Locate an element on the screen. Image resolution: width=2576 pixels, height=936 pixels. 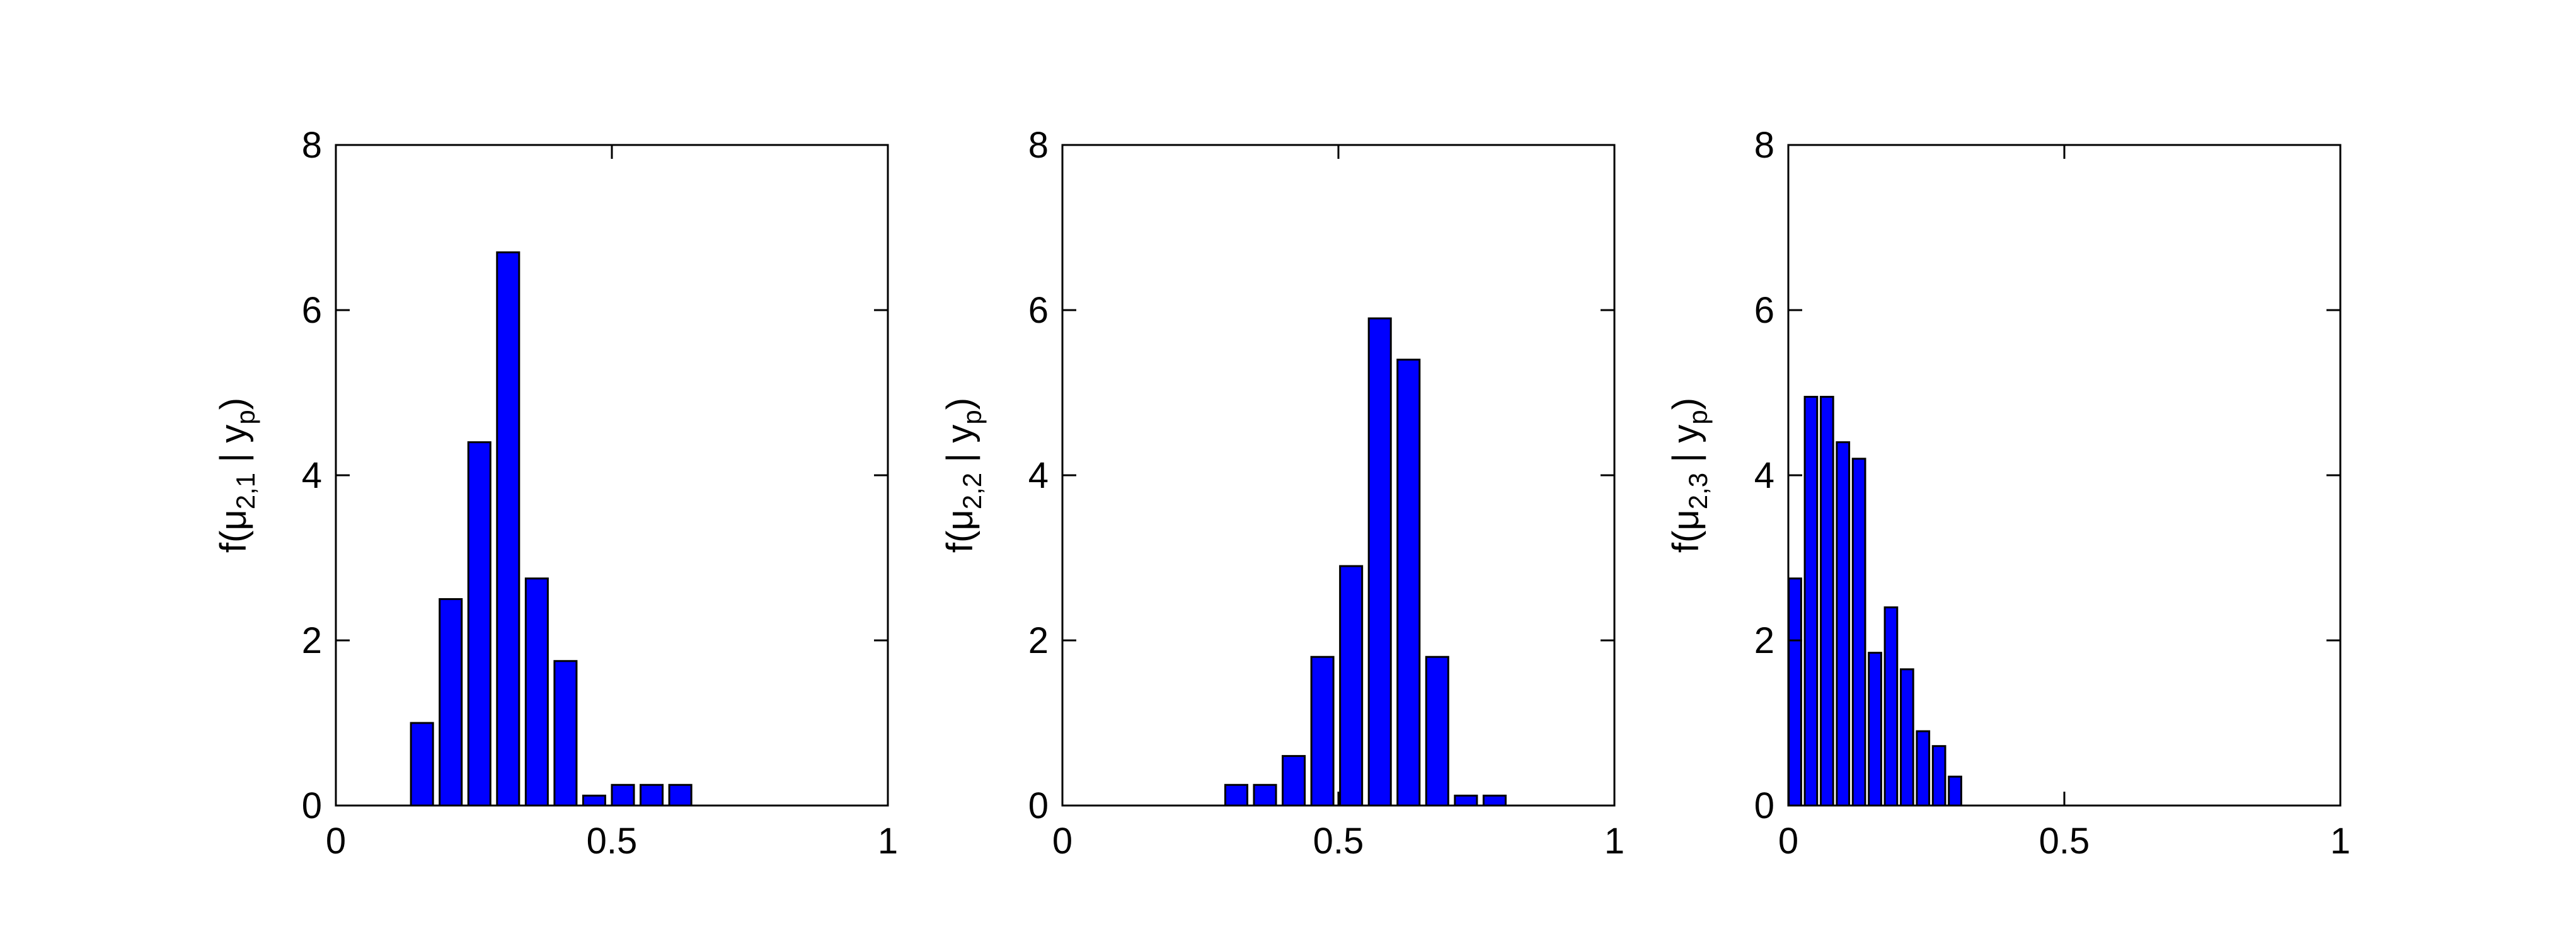
subplot-3-ylabel-suffix: ) is located at coordinates (1685, 404).